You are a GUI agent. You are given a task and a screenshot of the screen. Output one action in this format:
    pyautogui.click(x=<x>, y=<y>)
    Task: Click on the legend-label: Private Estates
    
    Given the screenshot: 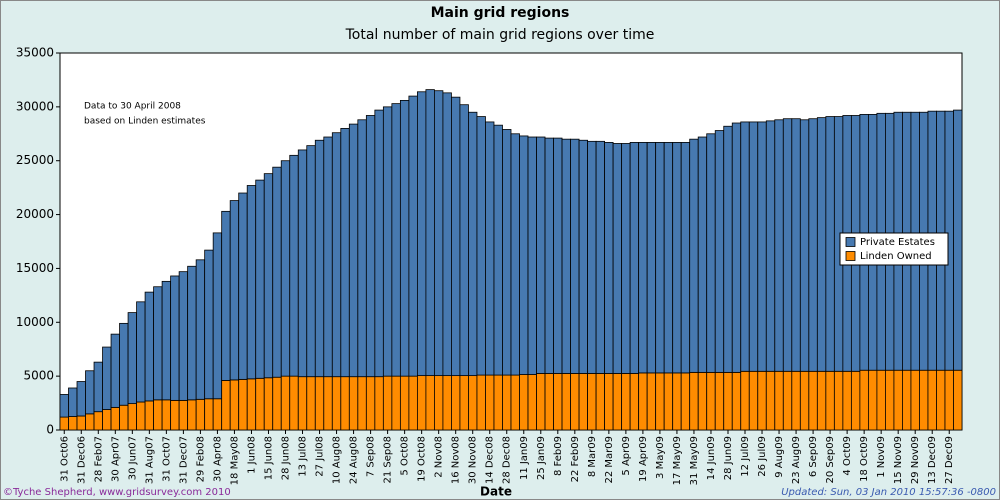 What is the action you would take?
    pyautogui.click(x=897, y=242)
    